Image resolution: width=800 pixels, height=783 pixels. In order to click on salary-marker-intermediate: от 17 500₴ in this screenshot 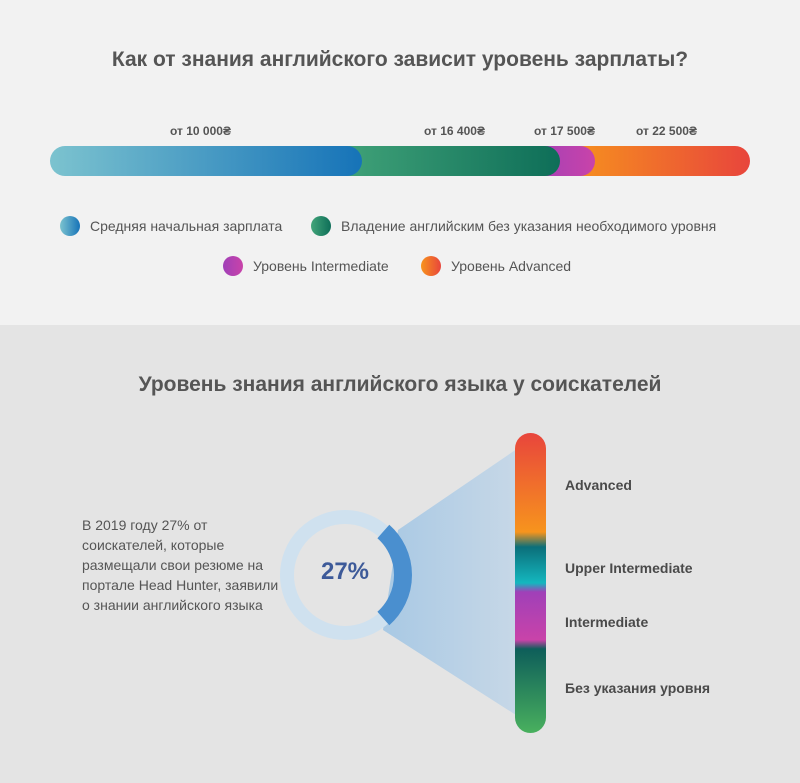, I will do `click(564, 131)`.